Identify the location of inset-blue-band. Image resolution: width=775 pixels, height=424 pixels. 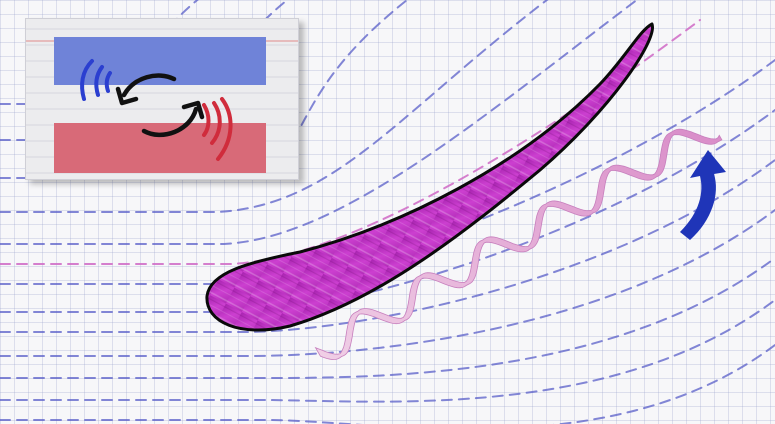
(160, 61).